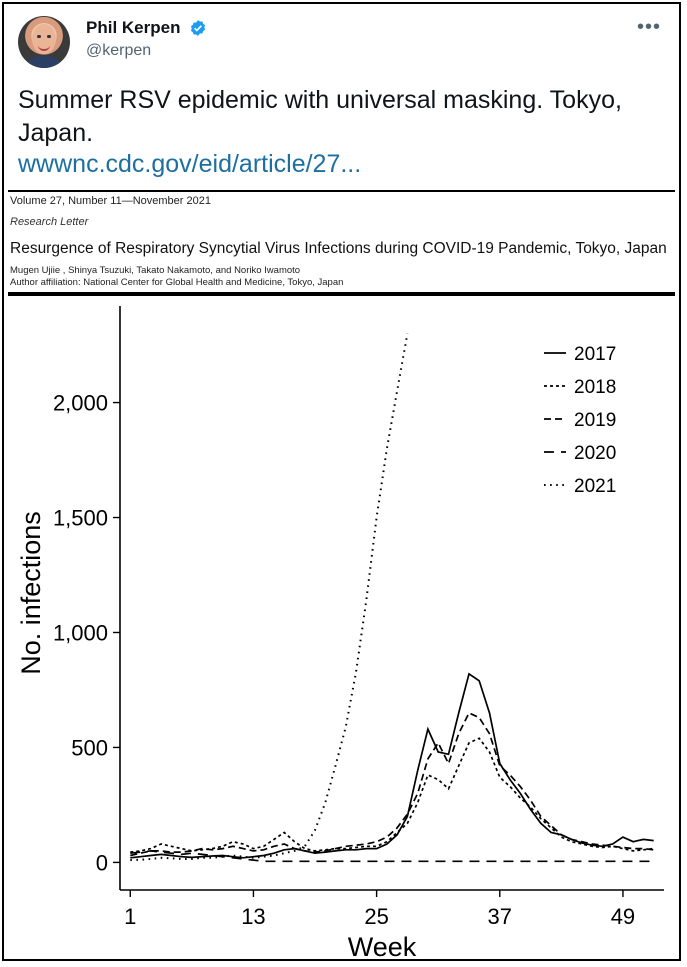 The height and width of the screenshot is (967, 687). Describe the element at coordinates (197, 28) in the screenshot. I see `verified-badge-icon` at that location.